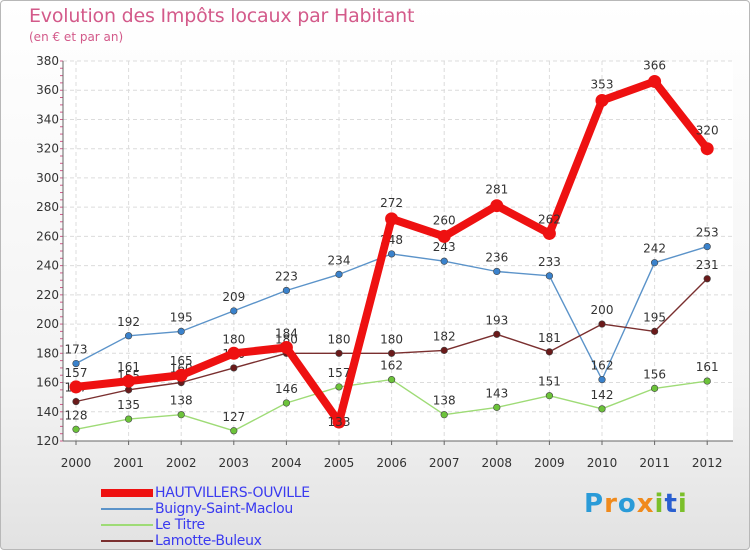 The height and width of the screenshot is (550, 750). Describe the element at coordinates (602, 395) in the screenshot. I see `data-label: 142` at that location.